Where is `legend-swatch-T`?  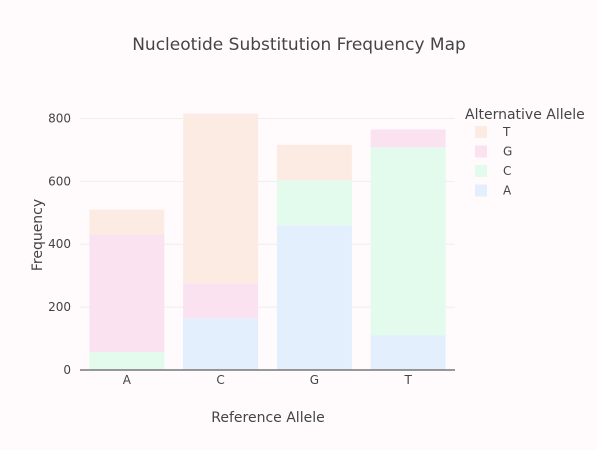 legend-swatch-T is located at coordinates (481, 132).